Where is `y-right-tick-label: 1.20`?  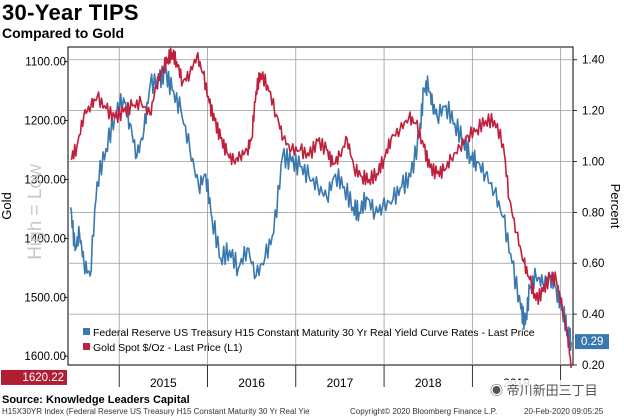 y-right-tick-label: 1.20 is located at coordinates (593, 112).